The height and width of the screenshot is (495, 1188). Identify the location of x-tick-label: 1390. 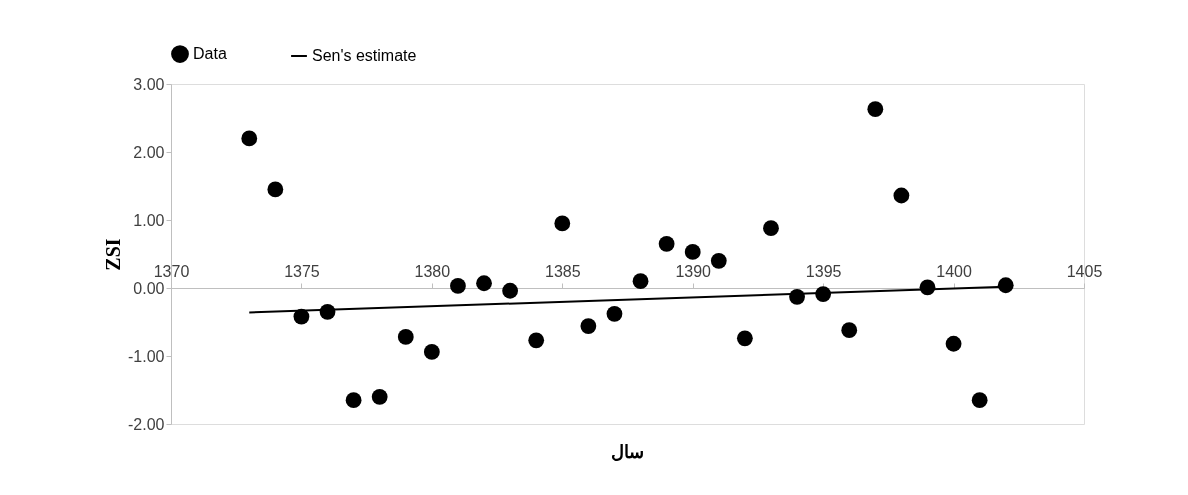
(693, 271).